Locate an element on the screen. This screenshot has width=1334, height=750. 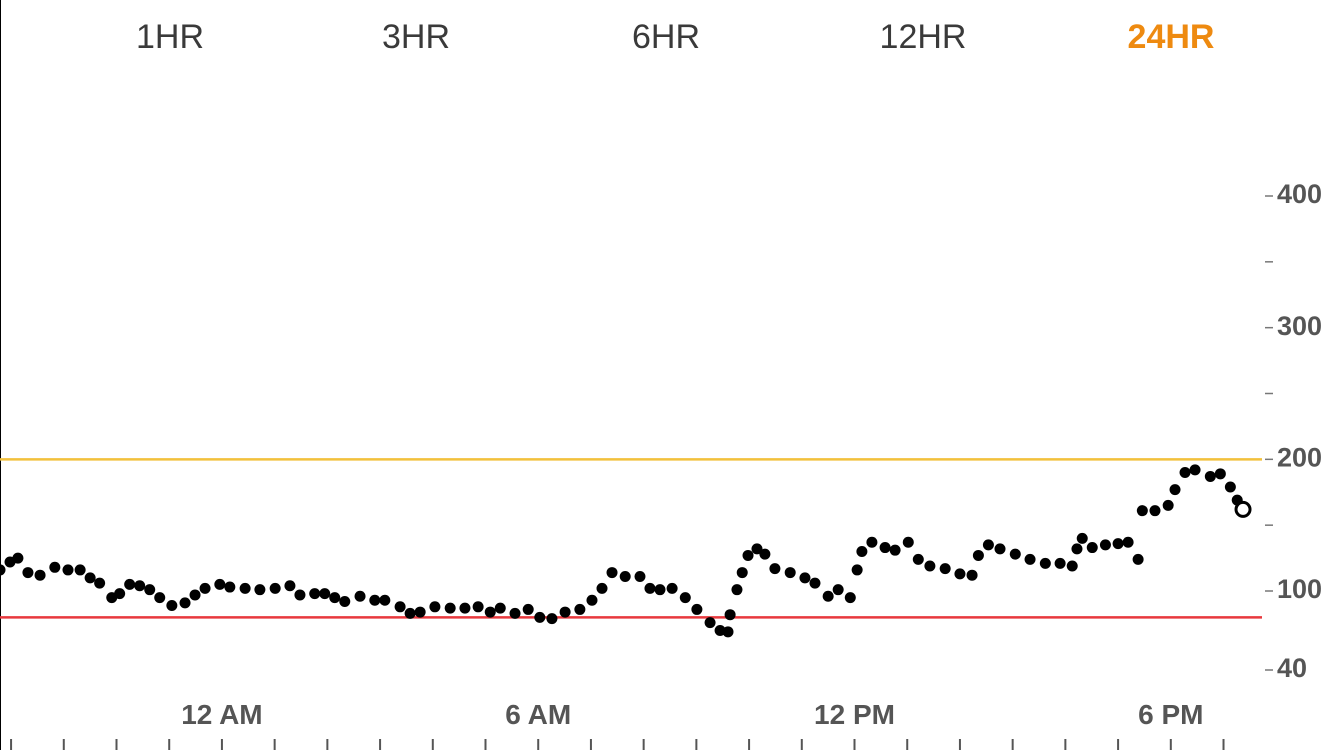
x-tick-label: 6 PM is located at coordinates (1170, 714).